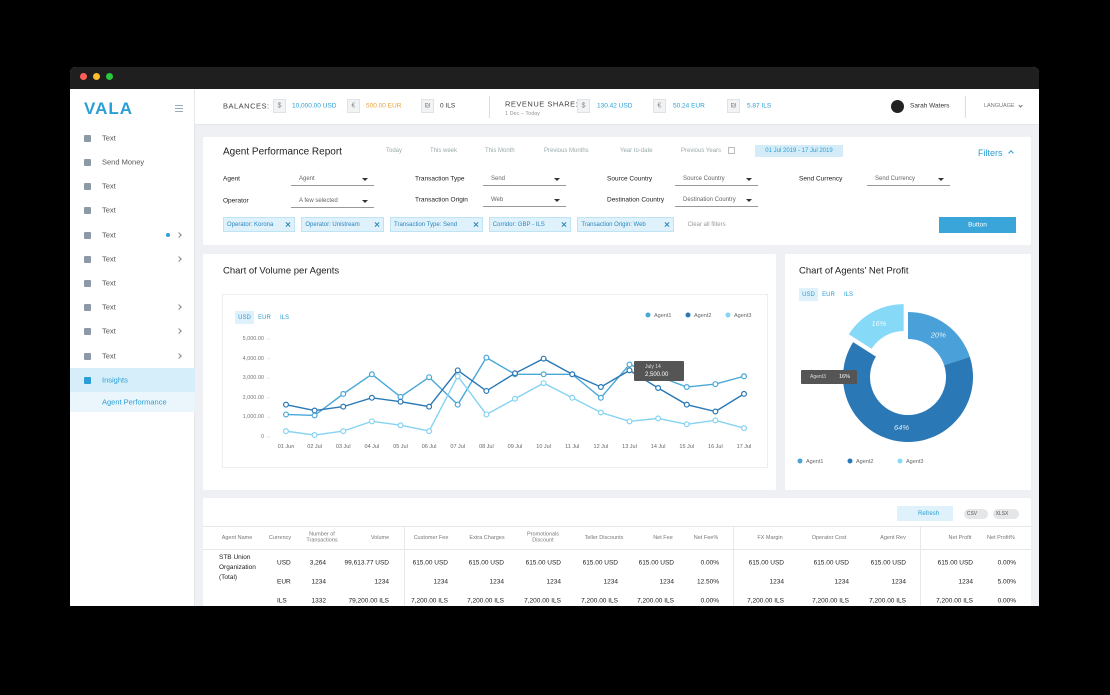 This screenshot has width=1110, height=695. Describe the element at coordinates (566, 151) in the screenshot. I see `period-tab: Previous Months` at that location.